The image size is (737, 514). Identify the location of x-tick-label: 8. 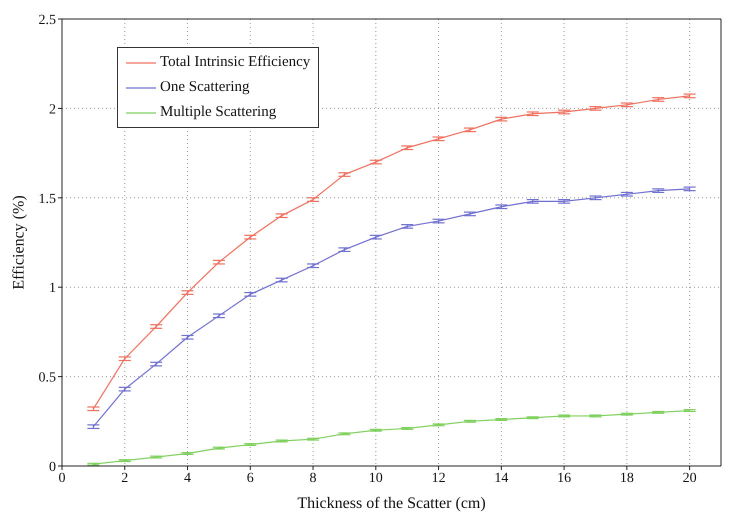
(313, 478).